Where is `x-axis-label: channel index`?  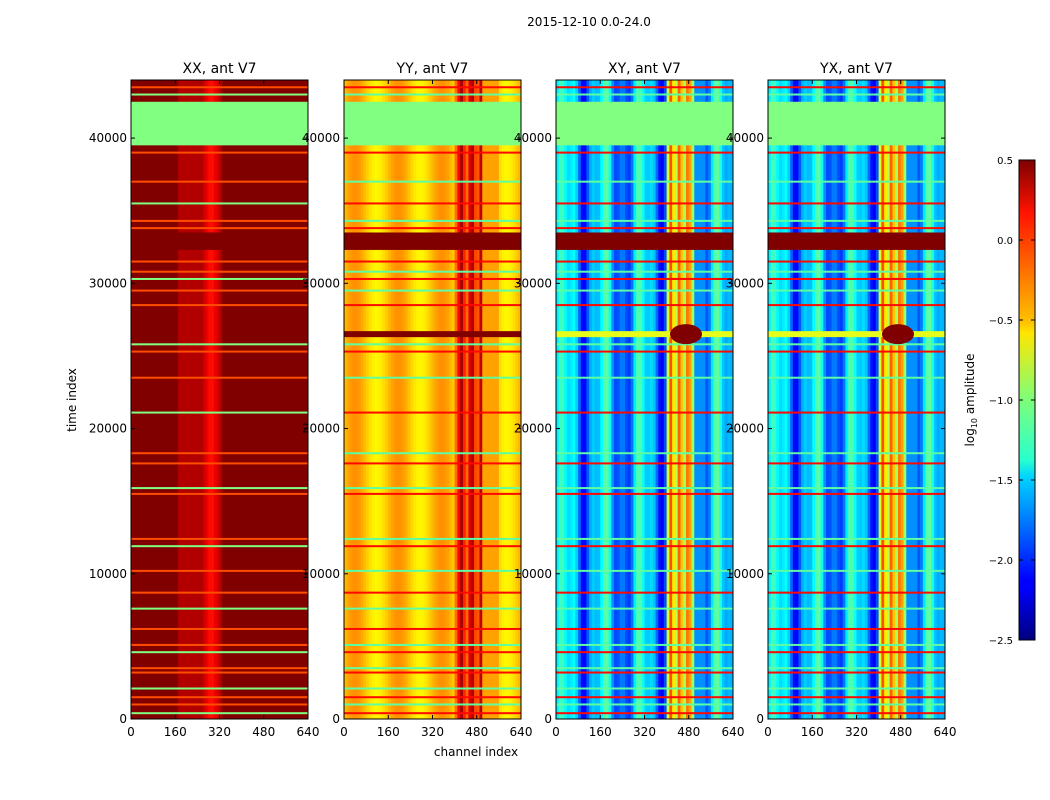 x-axis-label: channel index is located at coordinates (476, 752).